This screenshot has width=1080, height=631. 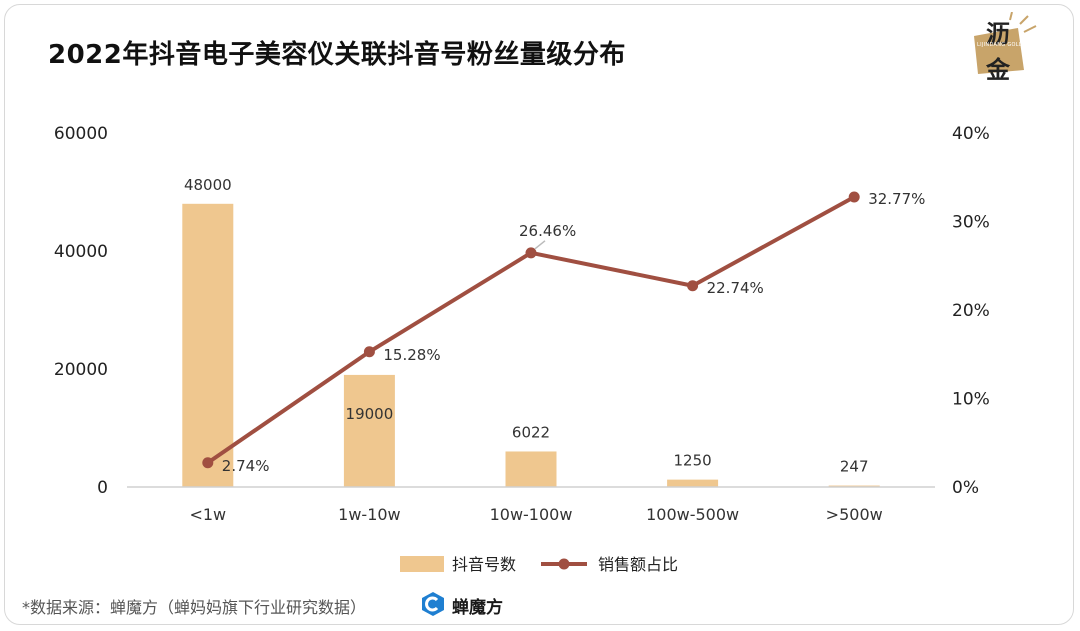 I want to click on line-data-label: 15.28%, so click(x=411, y=355).